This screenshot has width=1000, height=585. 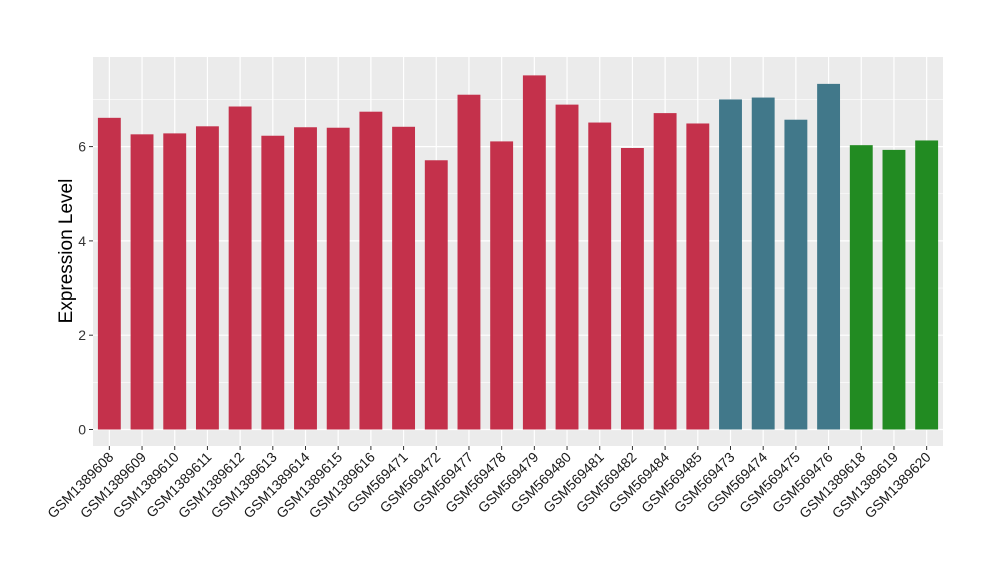 I want to click on bar-GSM569473, so click(x=730, y=264).